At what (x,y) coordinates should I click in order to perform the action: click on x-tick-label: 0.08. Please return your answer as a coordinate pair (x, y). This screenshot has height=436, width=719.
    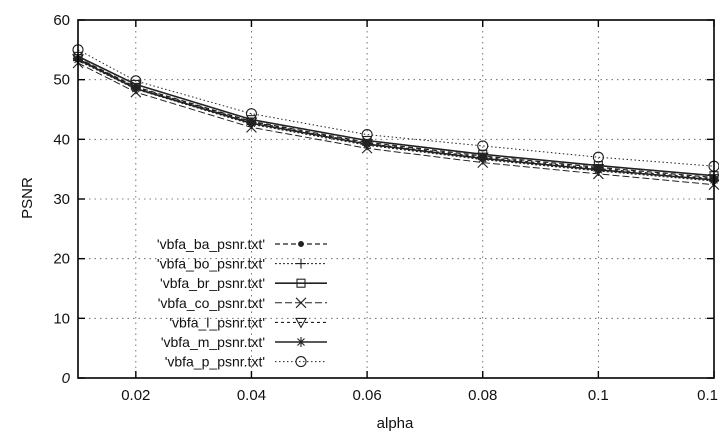
    Looking at the image, I should click on (482, 395).